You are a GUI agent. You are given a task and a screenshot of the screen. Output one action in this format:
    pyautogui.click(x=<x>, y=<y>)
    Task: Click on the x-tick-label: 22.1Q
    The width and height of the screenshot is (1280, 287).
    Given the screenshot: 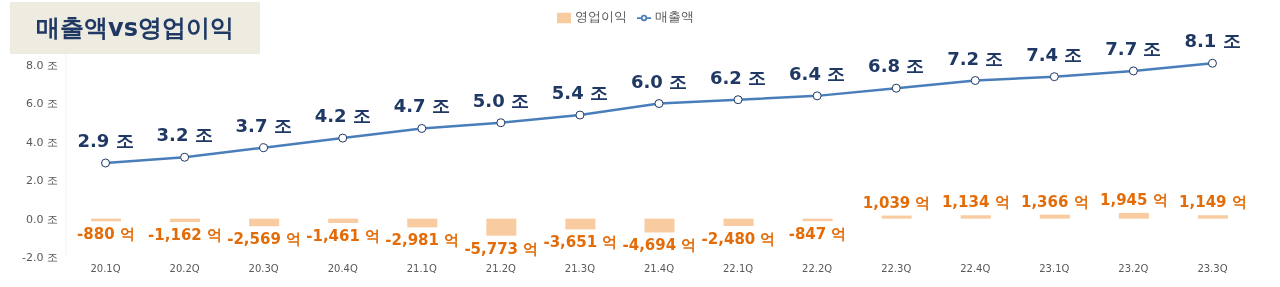 What is the action you would take?
    pyautogui.click(x=738, y=269)
    